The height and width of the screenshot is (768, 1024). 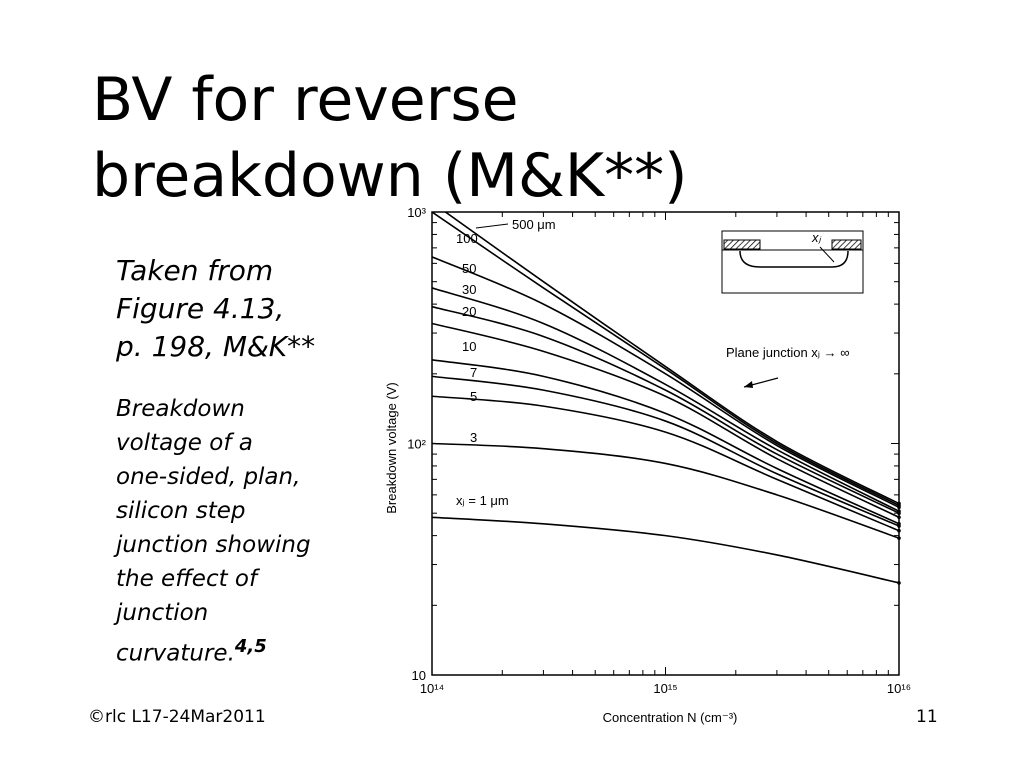 I want to click on source-line-3: p. 198, M&K**, so click(x=216, y=346).